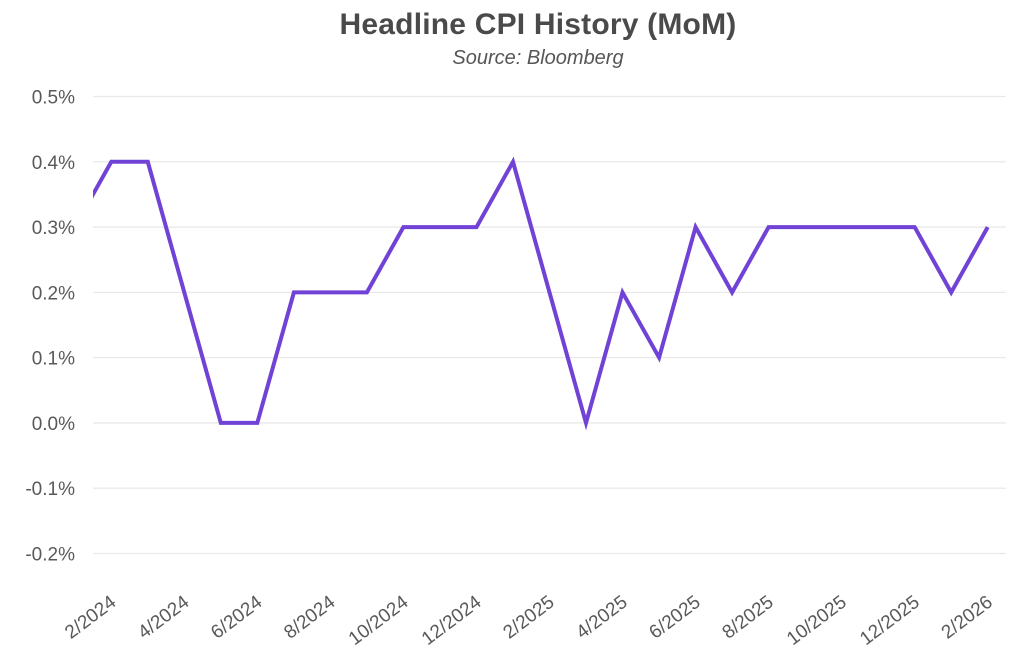 This screenshot has width=1024, height=659. I want to click on y-axis-tick-label: 0.4%, so click(53, 163).